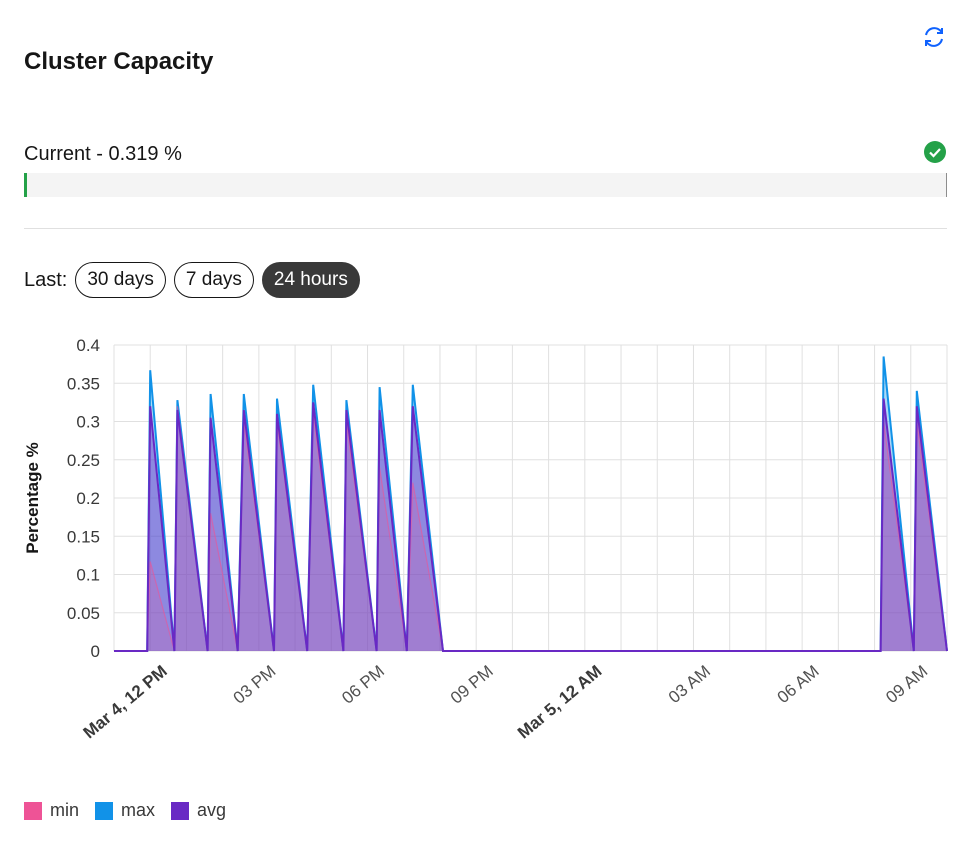 The image size is (971, 853). I want to click on y-tick-label: 0.35, so click(83, 383).